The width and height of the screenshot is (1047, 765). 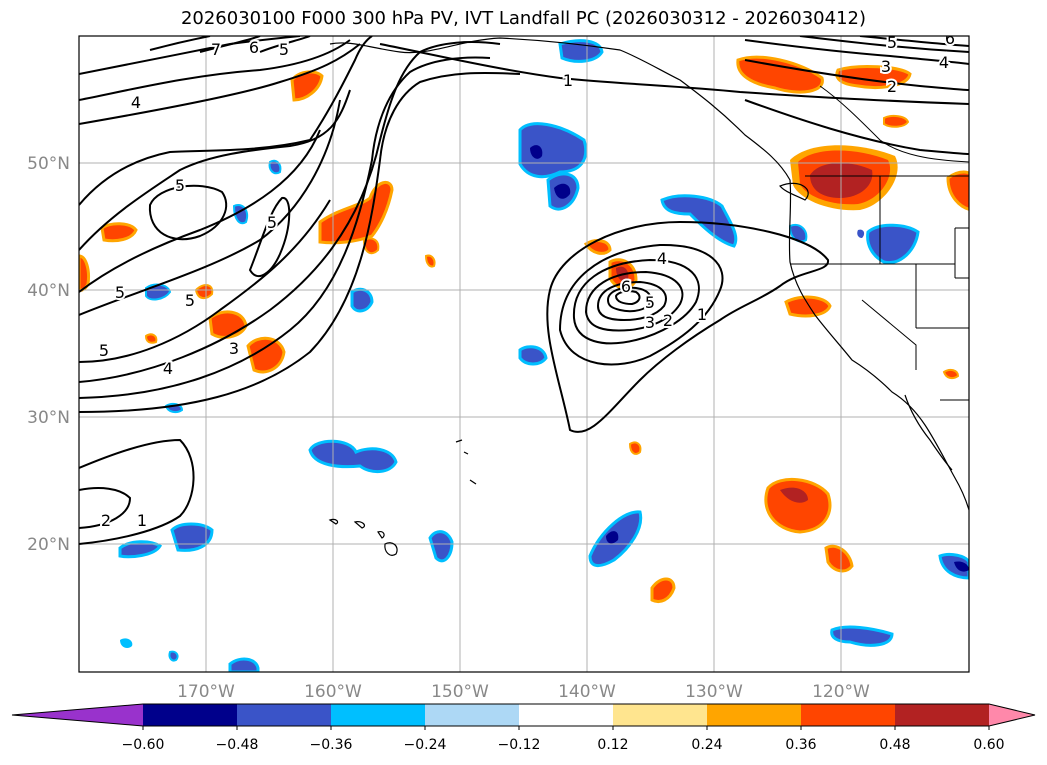 I want to click on political-borders, so click(x=879, y=243).